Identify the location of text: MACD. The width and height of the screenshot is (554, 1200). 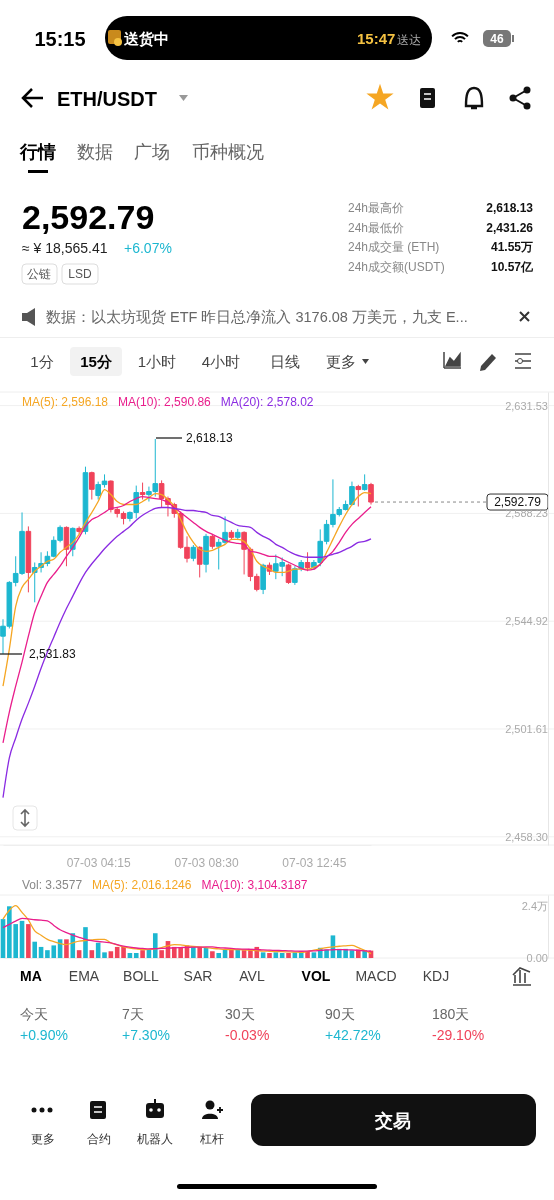
(376, 976).